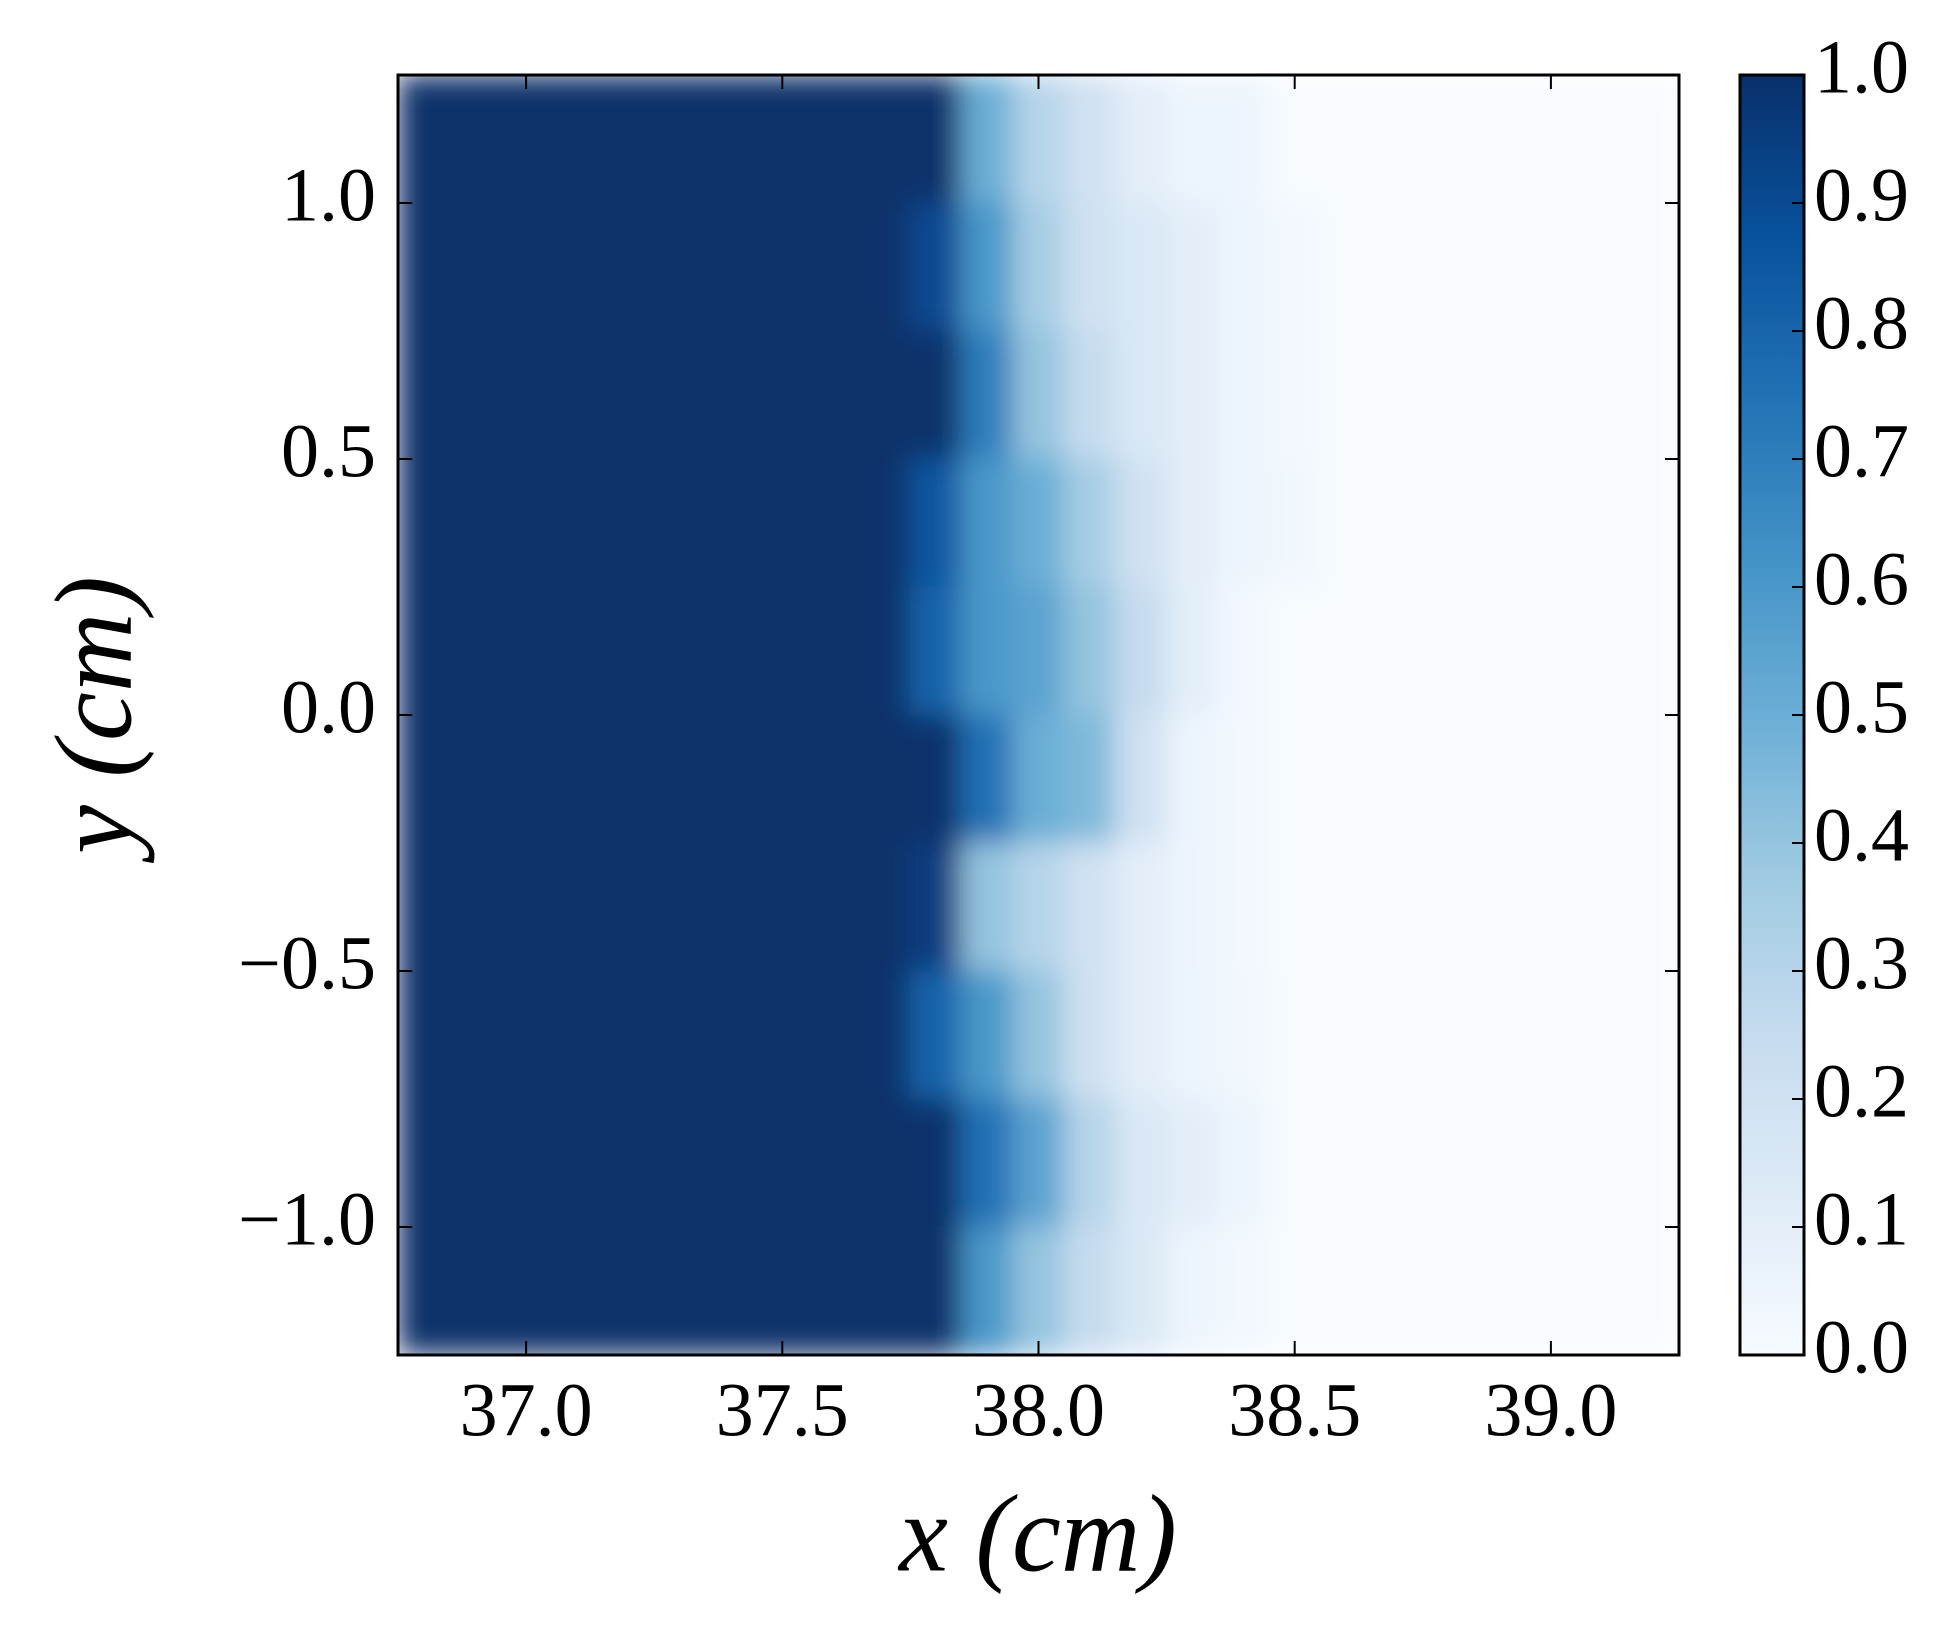 This screenshot has width=1956, height=1638. What do you see at coordinates (1861, 323) in the screenshot?
I see `colorbar-tick-label: 0.8` at bounding box center [1861, 323].